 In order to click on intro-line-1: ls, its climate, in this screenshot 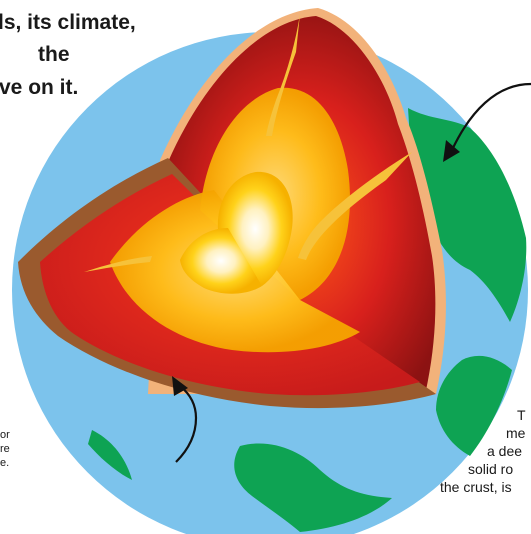, I will do `click(68, 22)`.